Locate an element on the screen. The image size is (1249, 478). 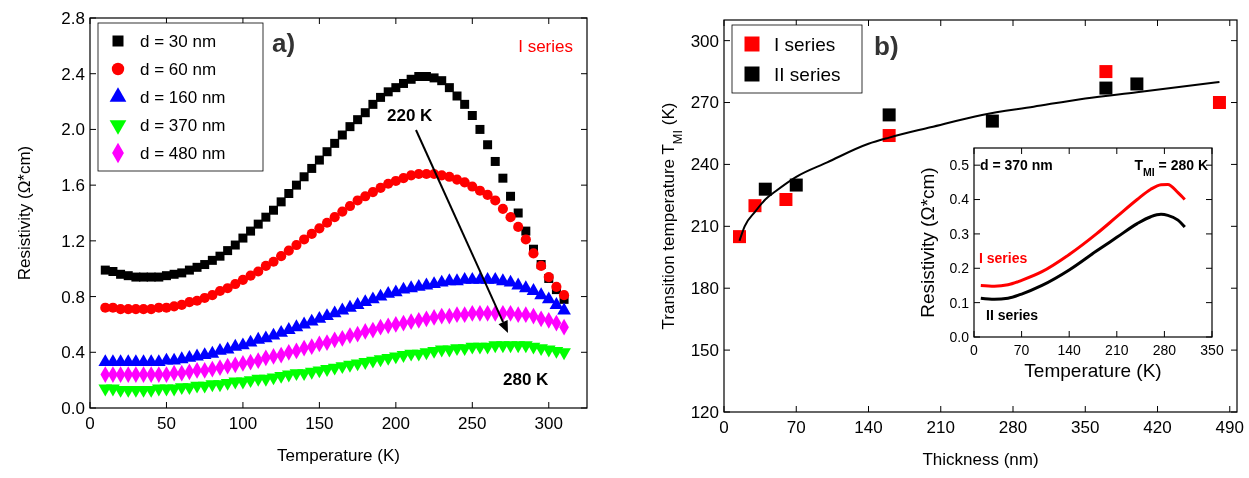
legend-label: d = 370 nm is located at coordinates (183, 125).